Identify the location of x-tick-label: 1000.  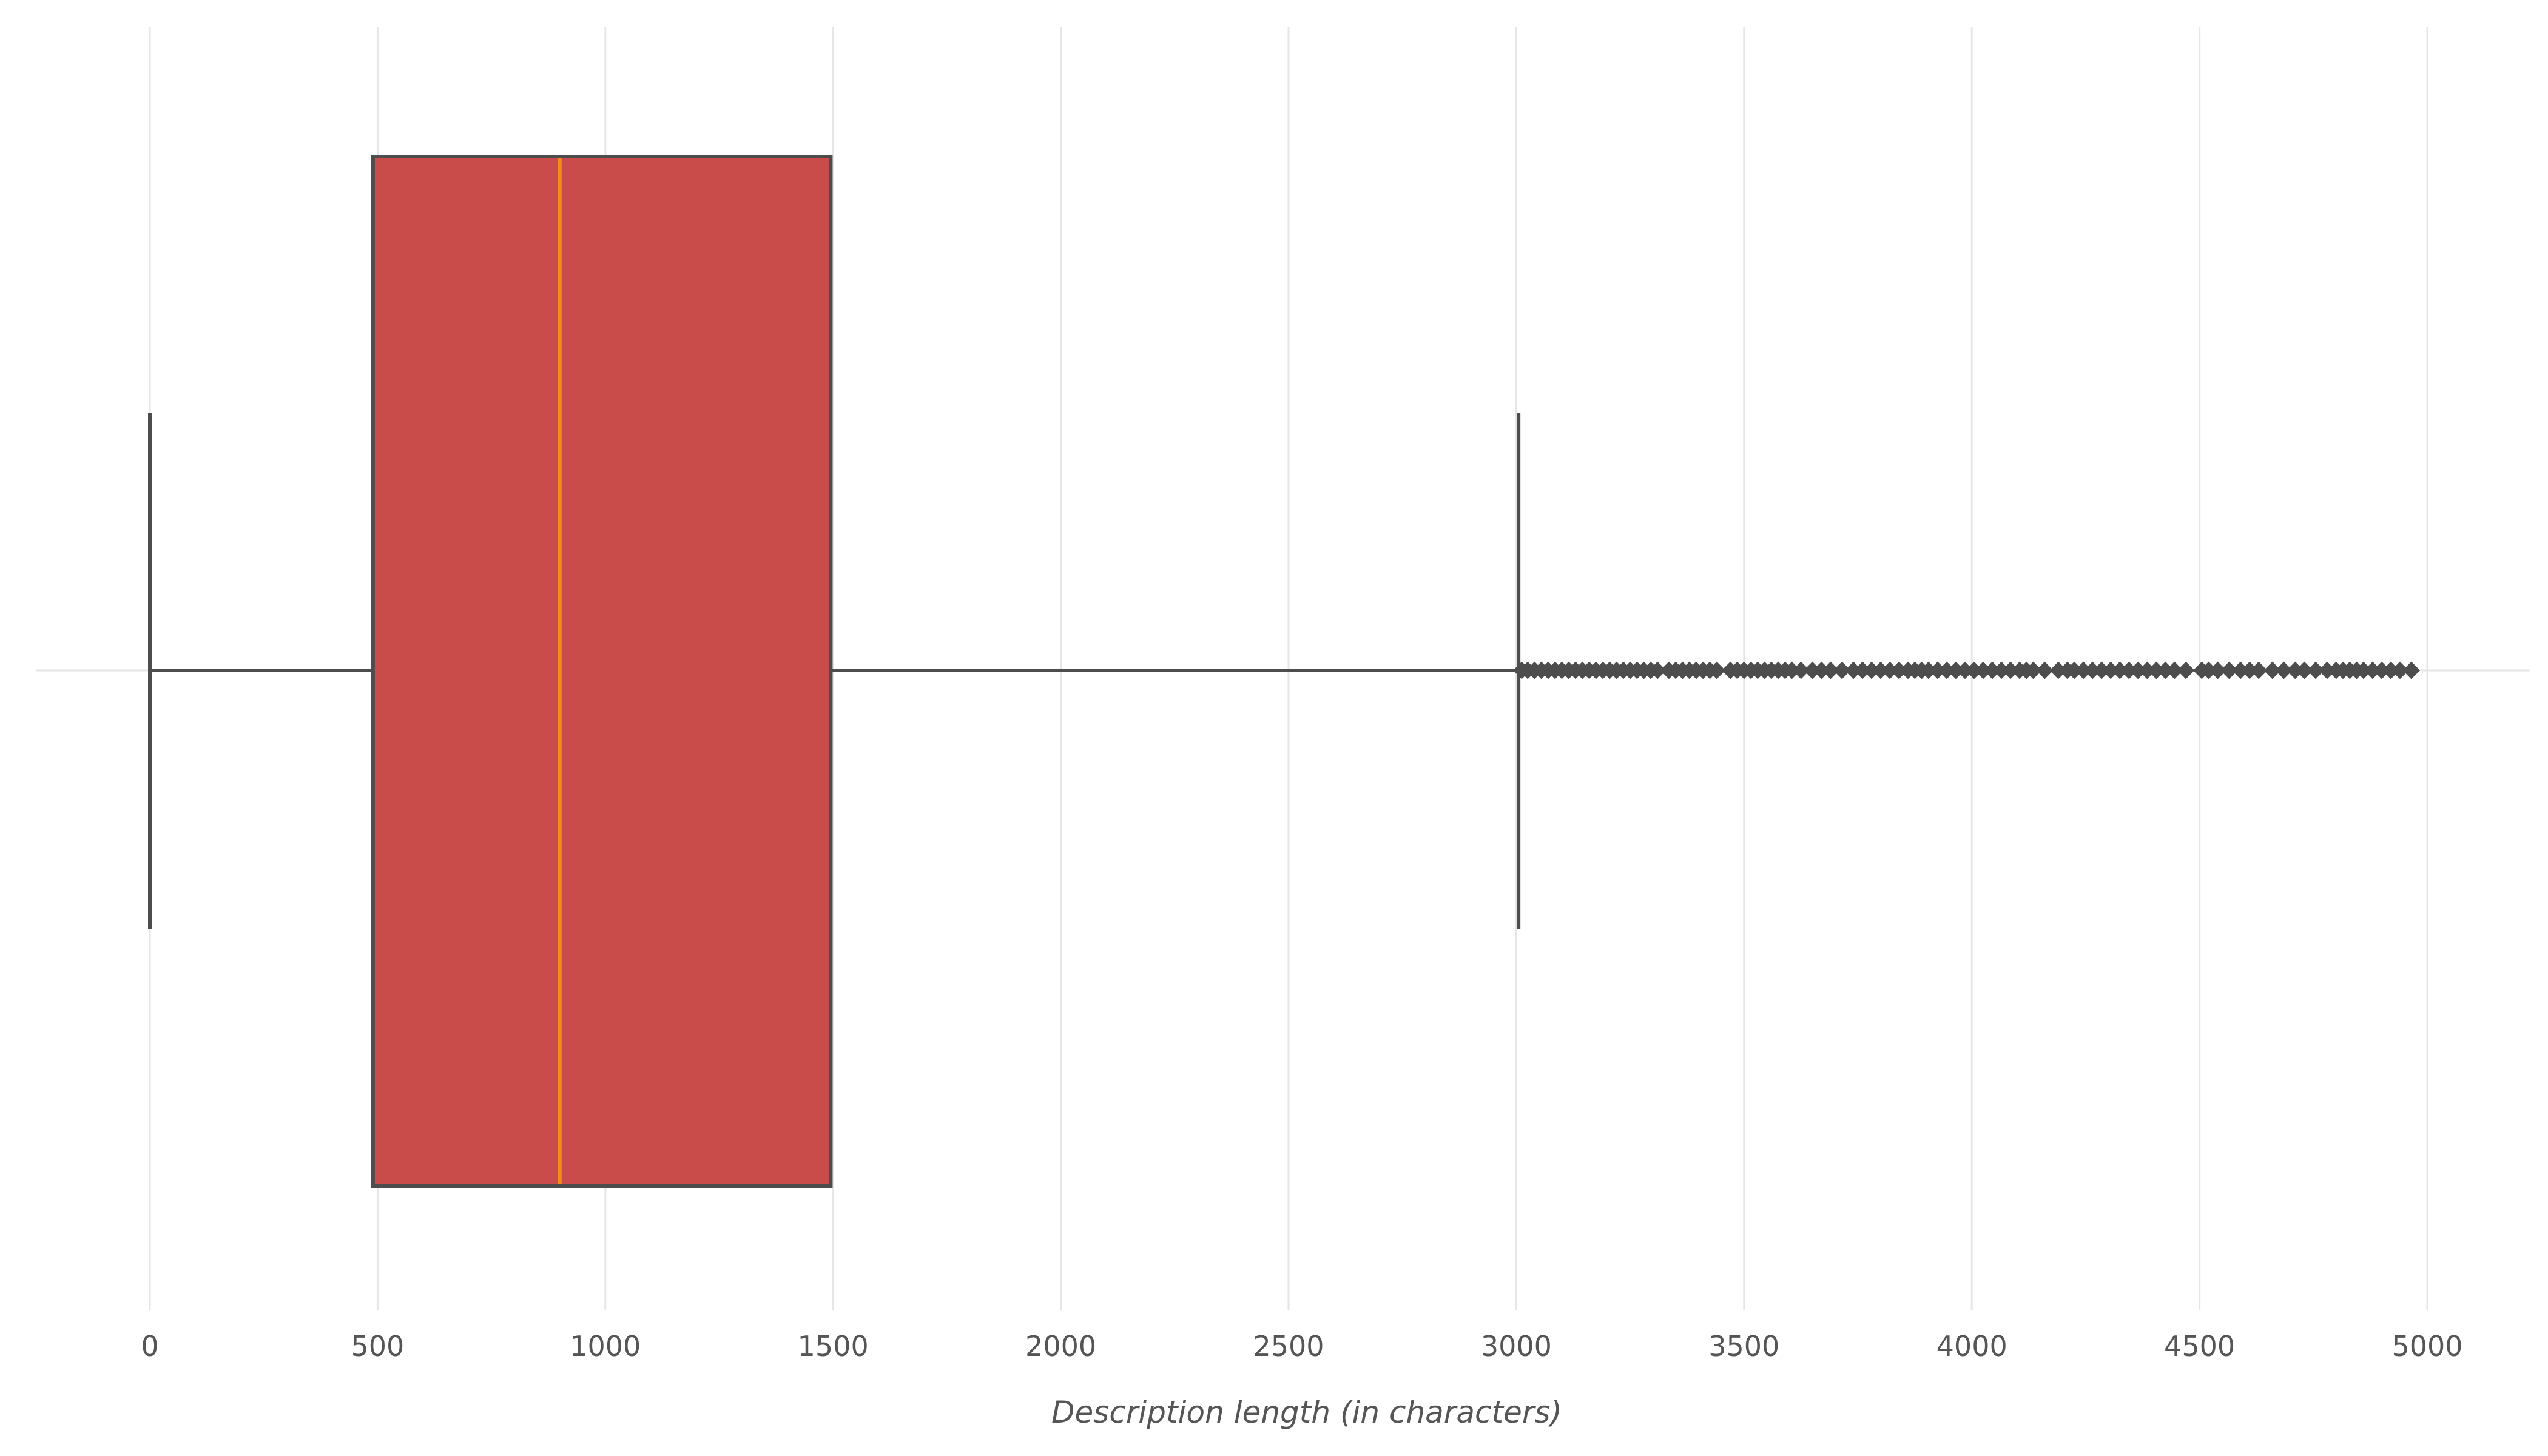
(605, 1346).